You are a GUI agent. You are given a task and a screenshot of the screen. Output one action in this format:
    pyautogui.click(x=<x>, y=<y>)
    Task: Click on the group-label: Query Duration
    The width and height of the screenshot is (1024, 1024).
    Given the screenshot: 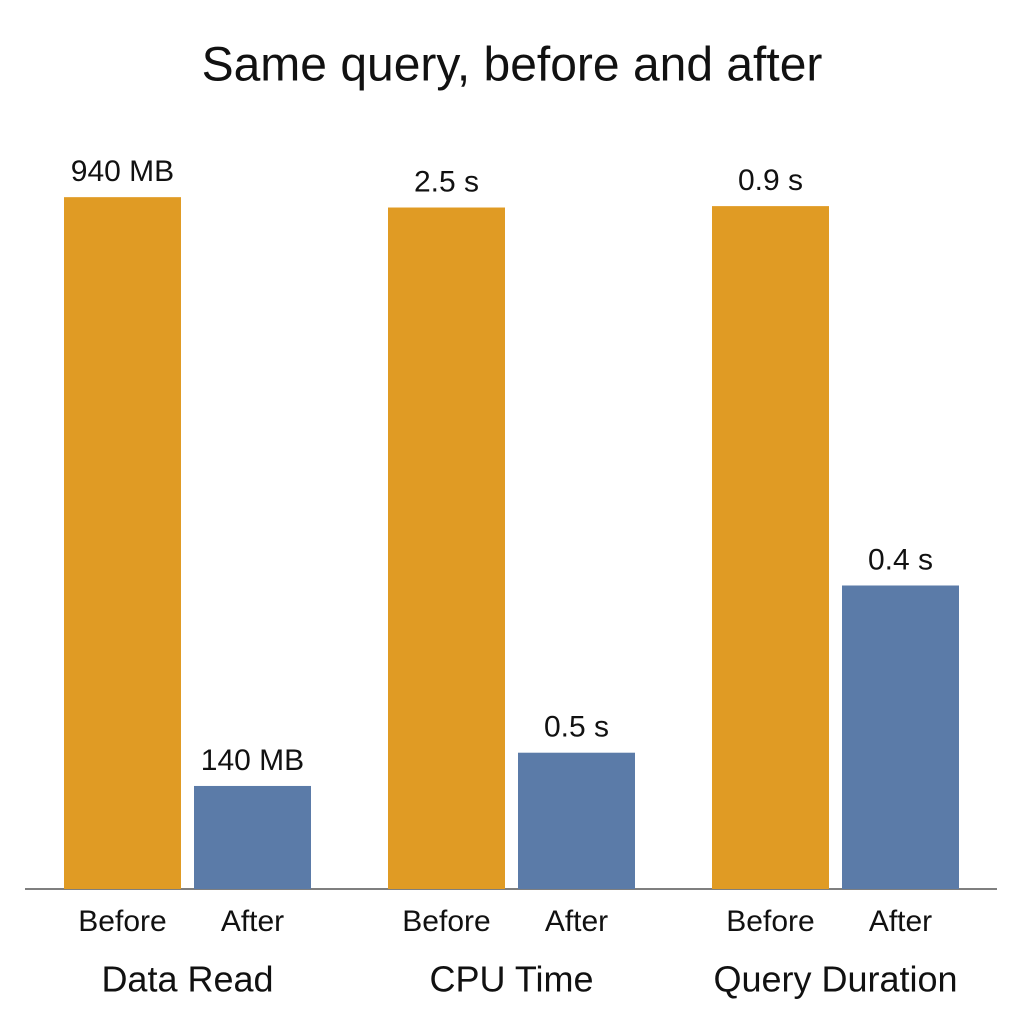 What is the action you would take?
    pyautogui.click(x=835, y=979)
    